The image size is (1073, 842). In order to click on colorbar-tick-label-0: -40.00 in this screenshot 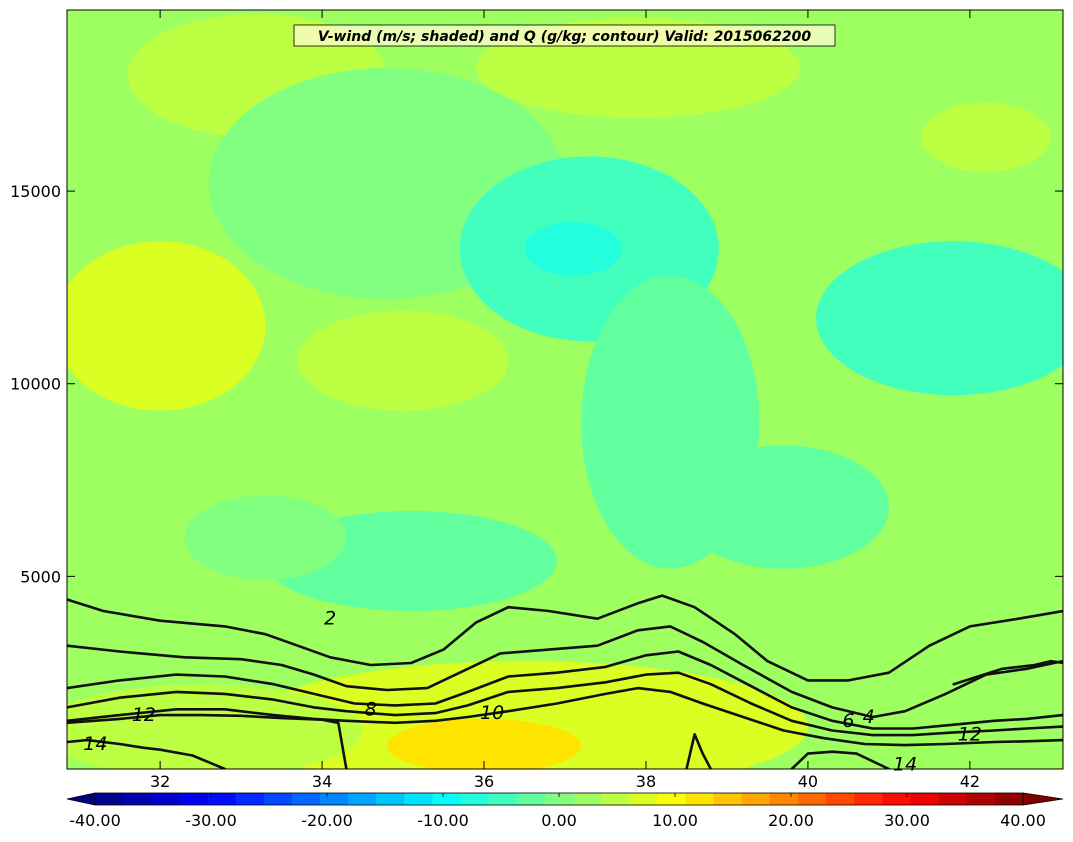, I will do `click(95, 820)`.